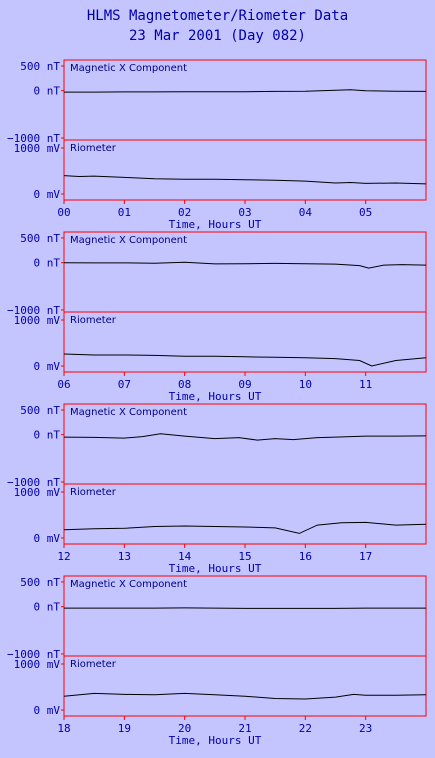 Image resolution: width=435 pixels, height=758 pixels. I want to click on x-tick-label: 17, so click(365, 556).